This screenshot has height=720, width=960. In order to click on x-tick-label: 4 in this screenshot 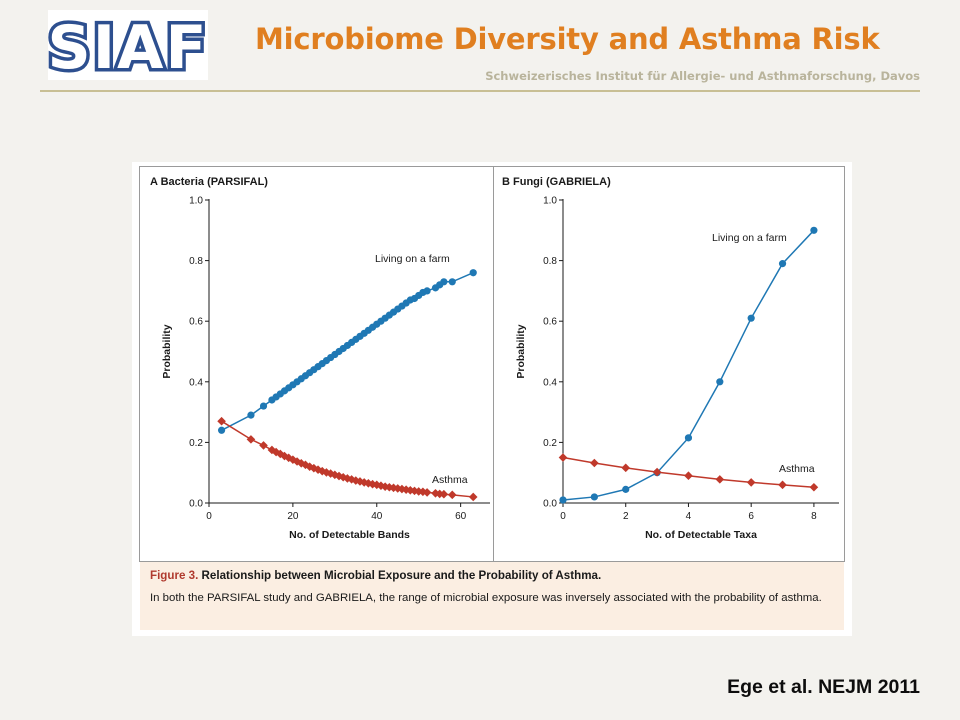, I will do `click(689, 516)`.